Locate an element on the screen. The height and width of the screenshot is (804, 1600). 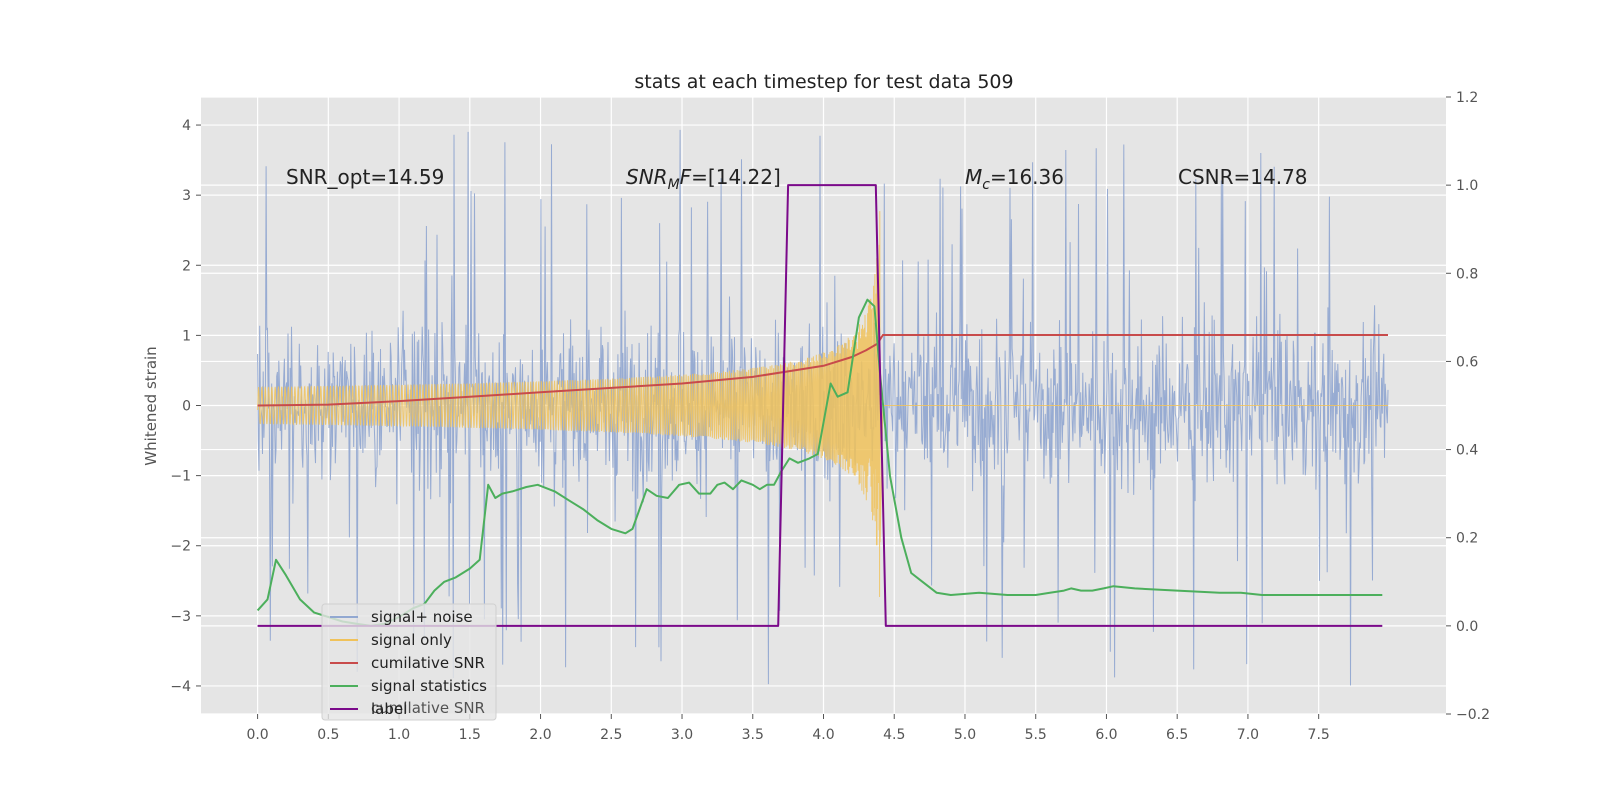
annotation-csnr: CSNR=14.78 is located at coordinates (1243, 177).